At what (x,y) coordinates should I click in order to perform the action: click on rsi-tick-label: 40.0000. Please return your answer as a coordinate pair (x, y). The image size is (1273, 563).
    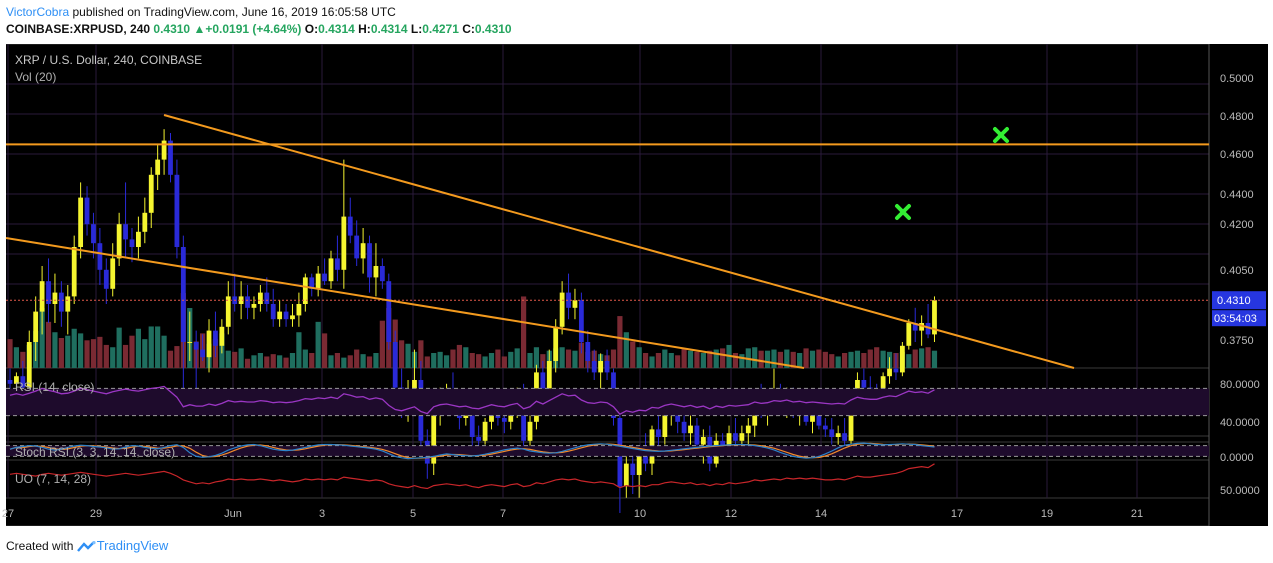
    Looking at the image, I should click on (1240, 423).